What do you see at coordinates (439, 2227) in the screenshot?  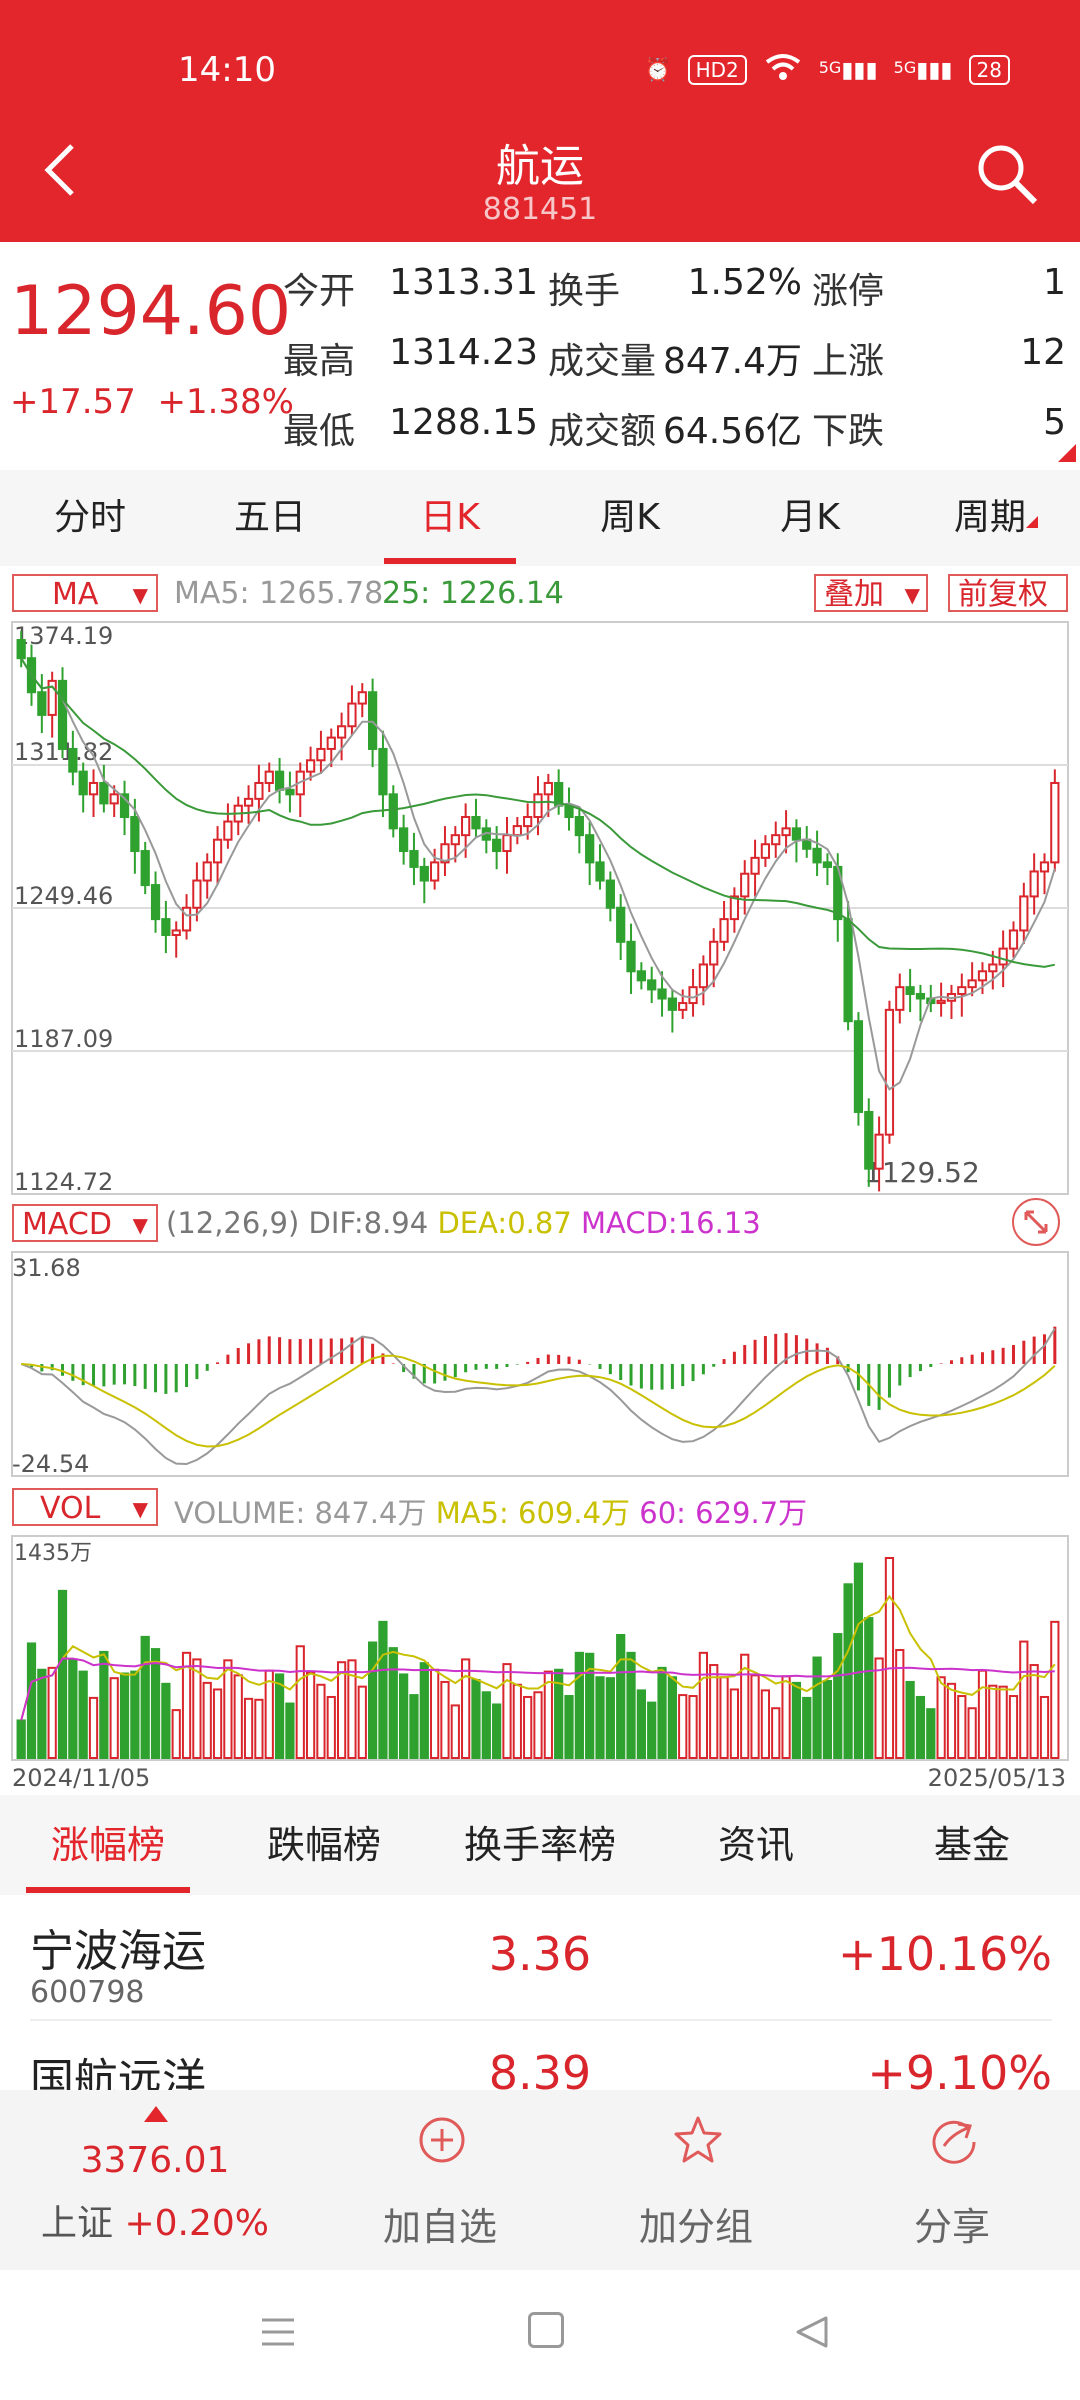 I see `add-watch-label: 加自选` at bounding box center [439, 2227].